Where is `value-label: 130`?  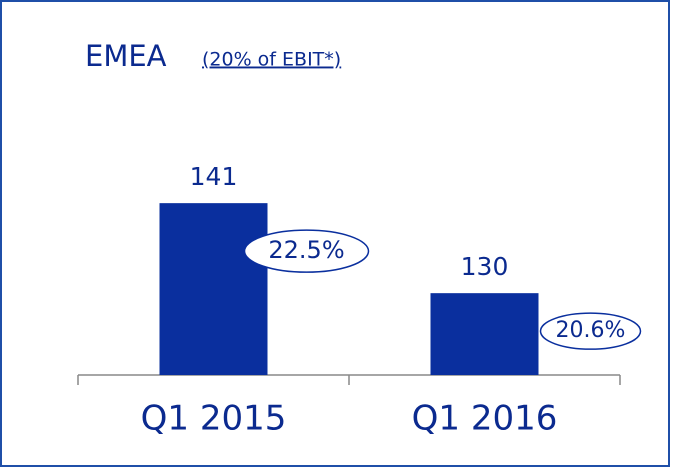
value-label: 130 is located at coordinates (485, 266).